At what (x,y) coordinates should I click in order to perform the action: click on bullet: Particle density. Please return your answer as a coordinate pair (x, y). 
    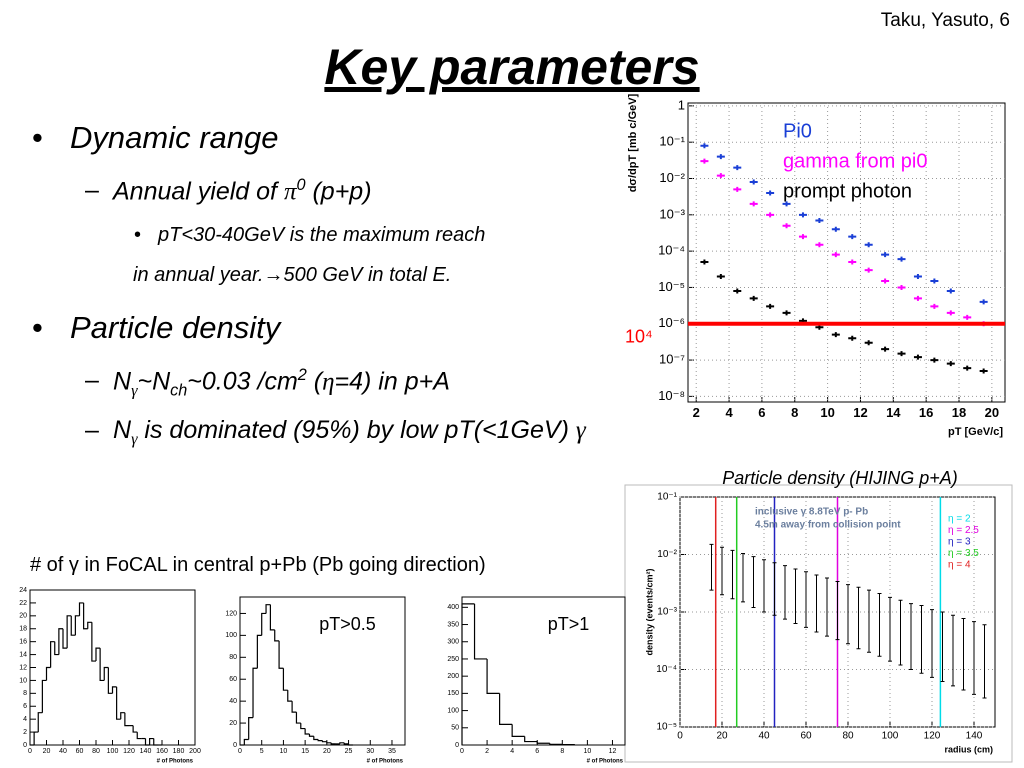
    Looking at the image, I should click on (156, 328).